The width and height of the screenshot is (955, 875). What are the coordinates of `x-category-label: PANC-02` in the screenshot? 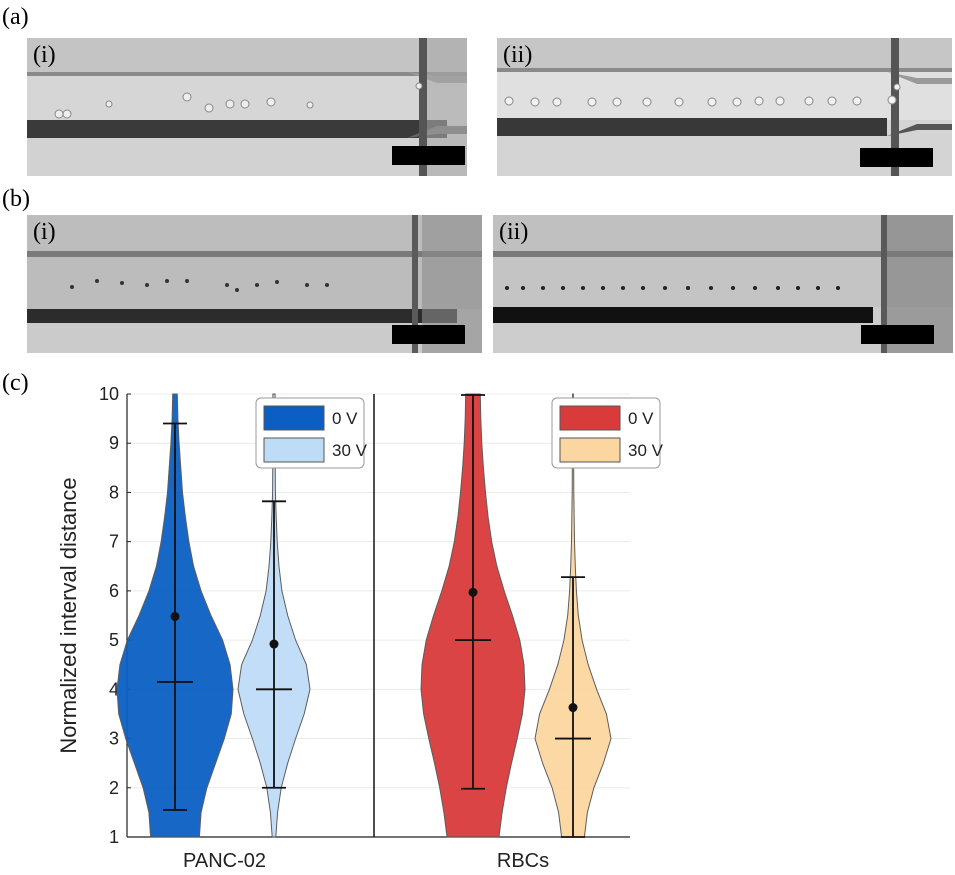 It's located at (224, 861).